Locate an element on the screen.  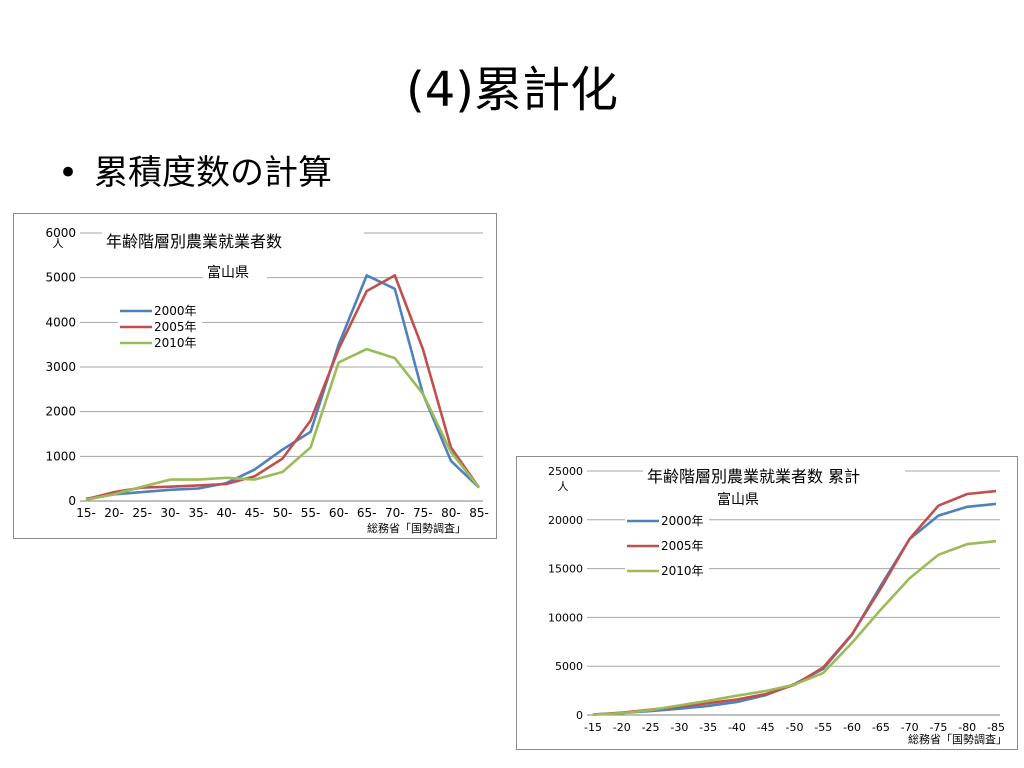
freq-legend-label: 2005年 is located at coordinates (175, 327).